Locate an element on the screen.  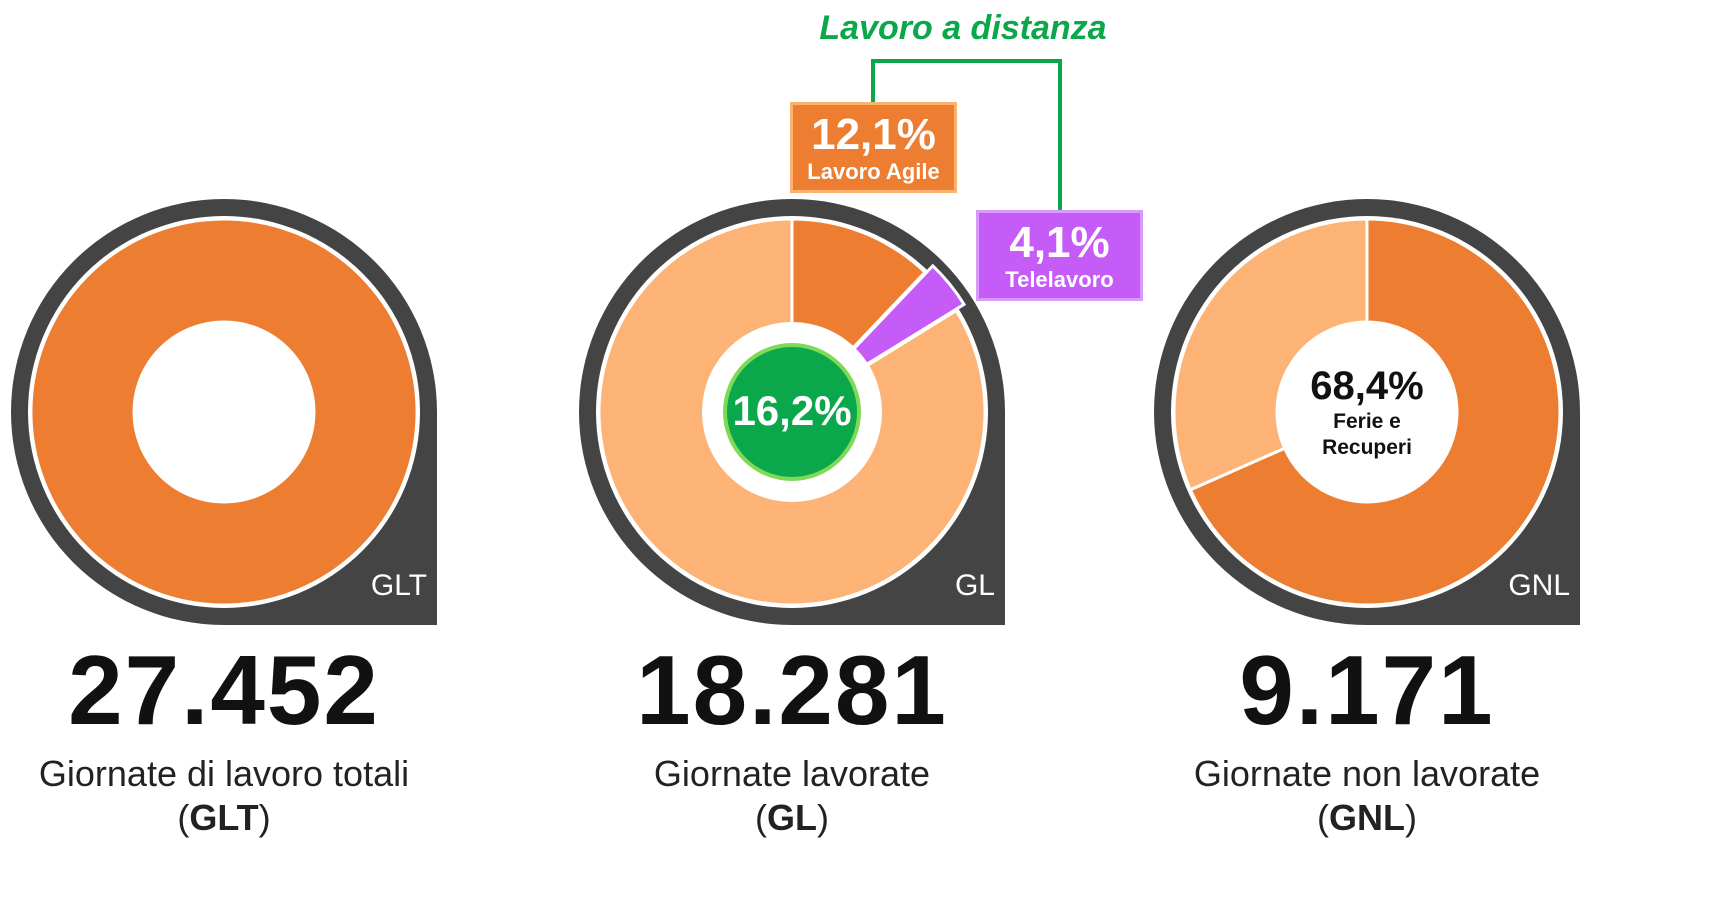
caption-code-text: GL is located at coordinates (792, 817).